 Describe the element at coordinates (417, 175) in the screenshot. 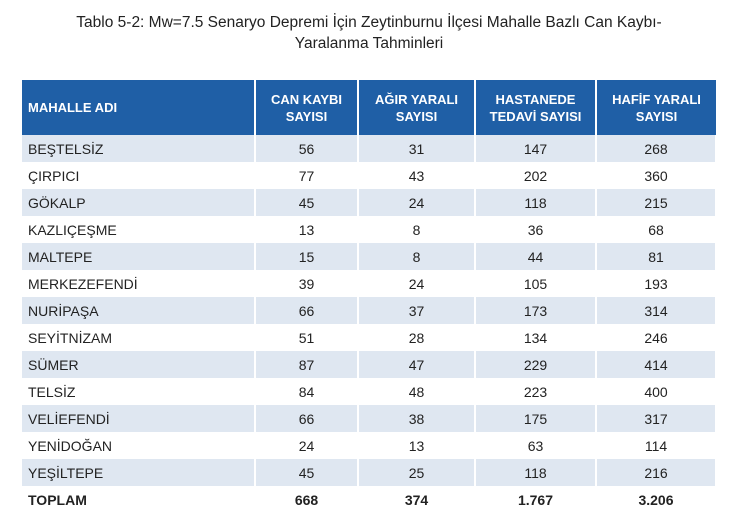

I see `cell: 43` at that location.